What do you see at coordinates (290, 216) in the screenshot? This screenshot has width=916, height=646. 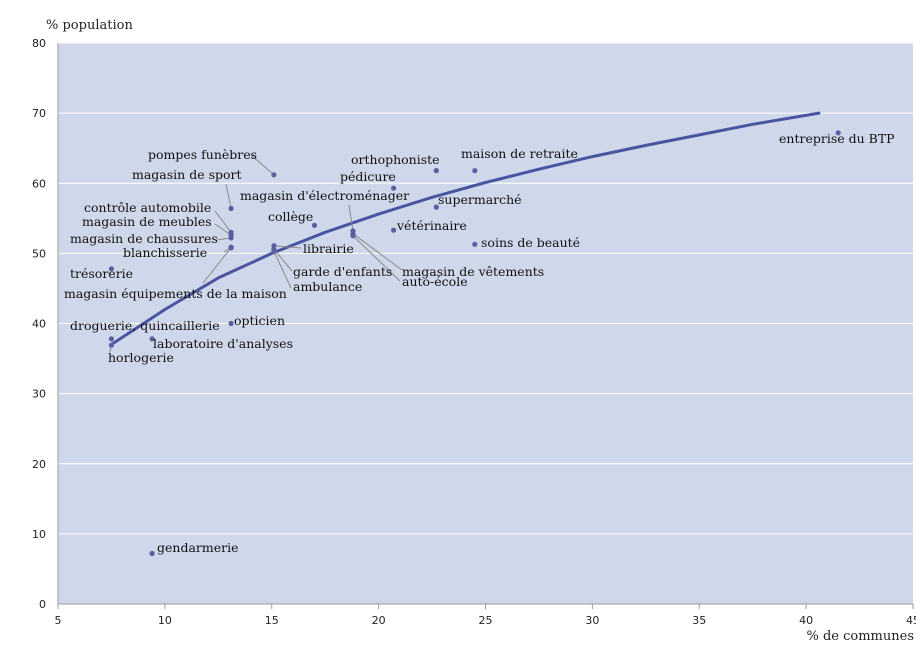 I see `data-label: collège` at bounding box center [290, 216].